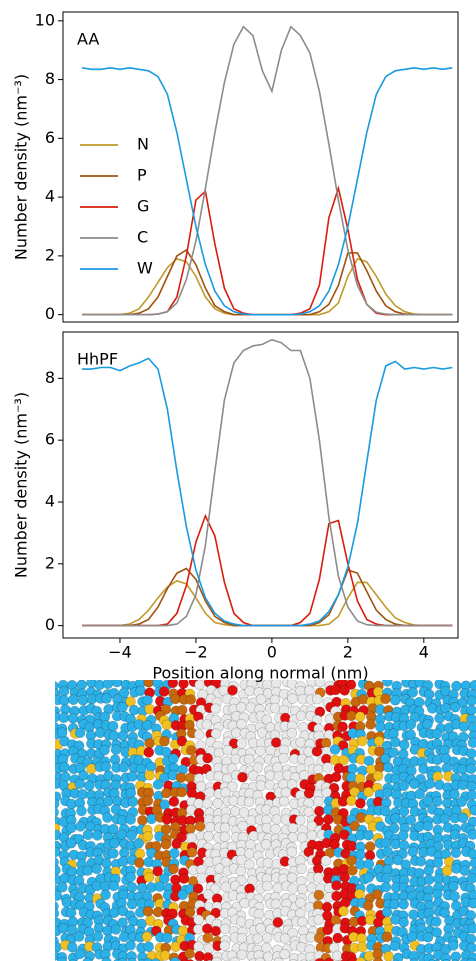 The width and height of the screenshot is (476, 961). What do you see at coordinates (88, 39) in the screenshot?
I see `panel-title: AA` at bounding box center [88, 39].